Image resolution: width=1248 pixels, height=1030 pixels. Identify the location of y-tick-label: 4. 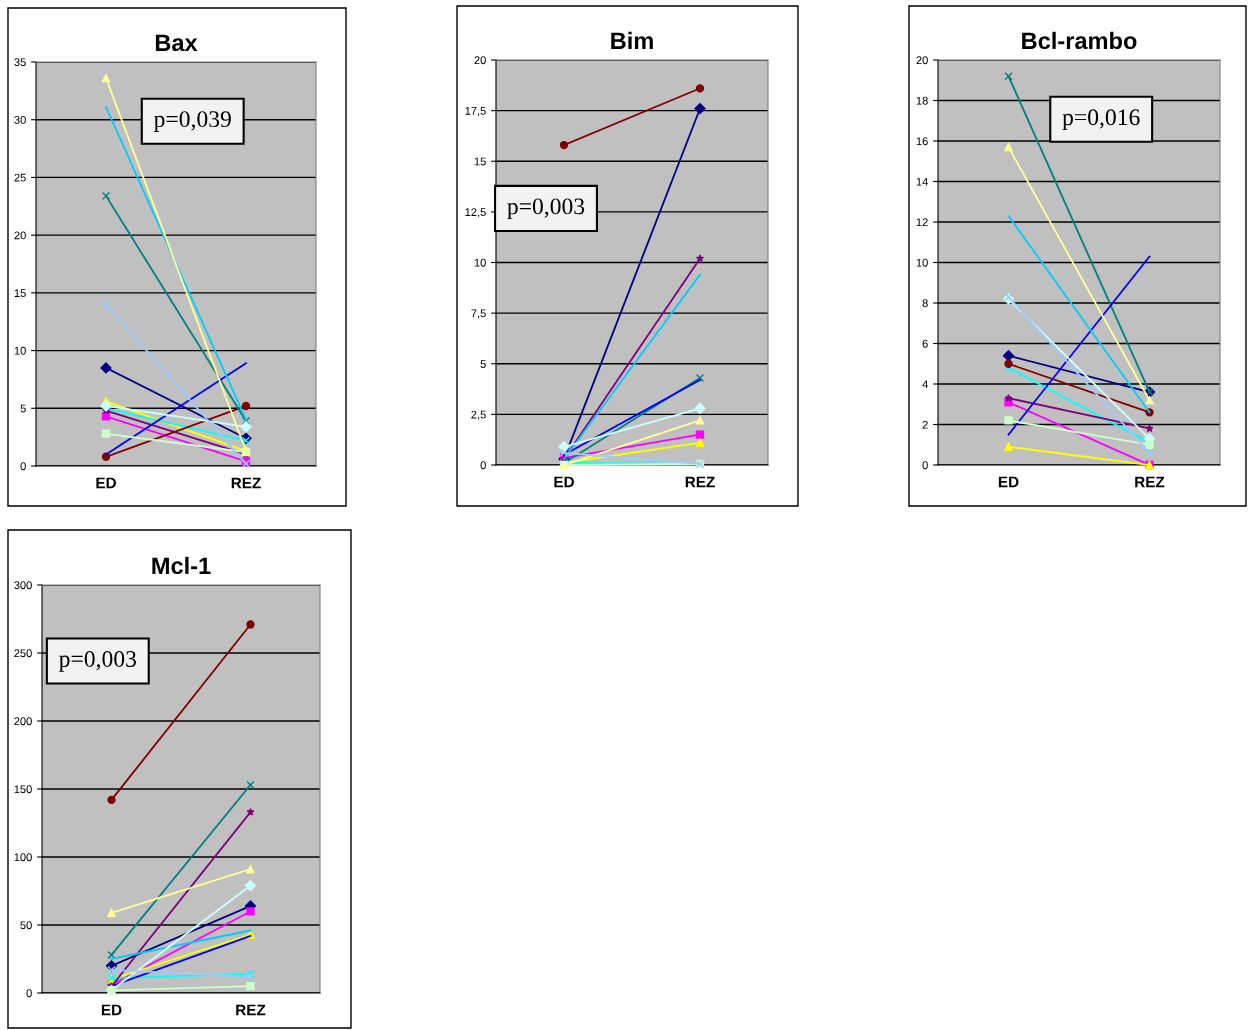
(925, 384).